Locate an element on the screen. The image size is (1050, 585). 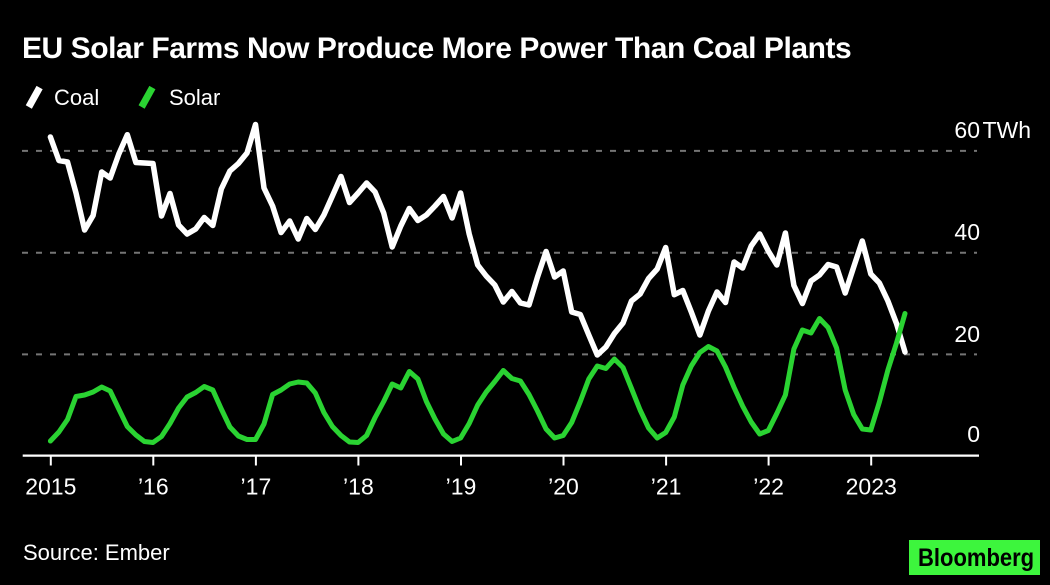
svg-text: 60 is located at coordinates (967, 130).